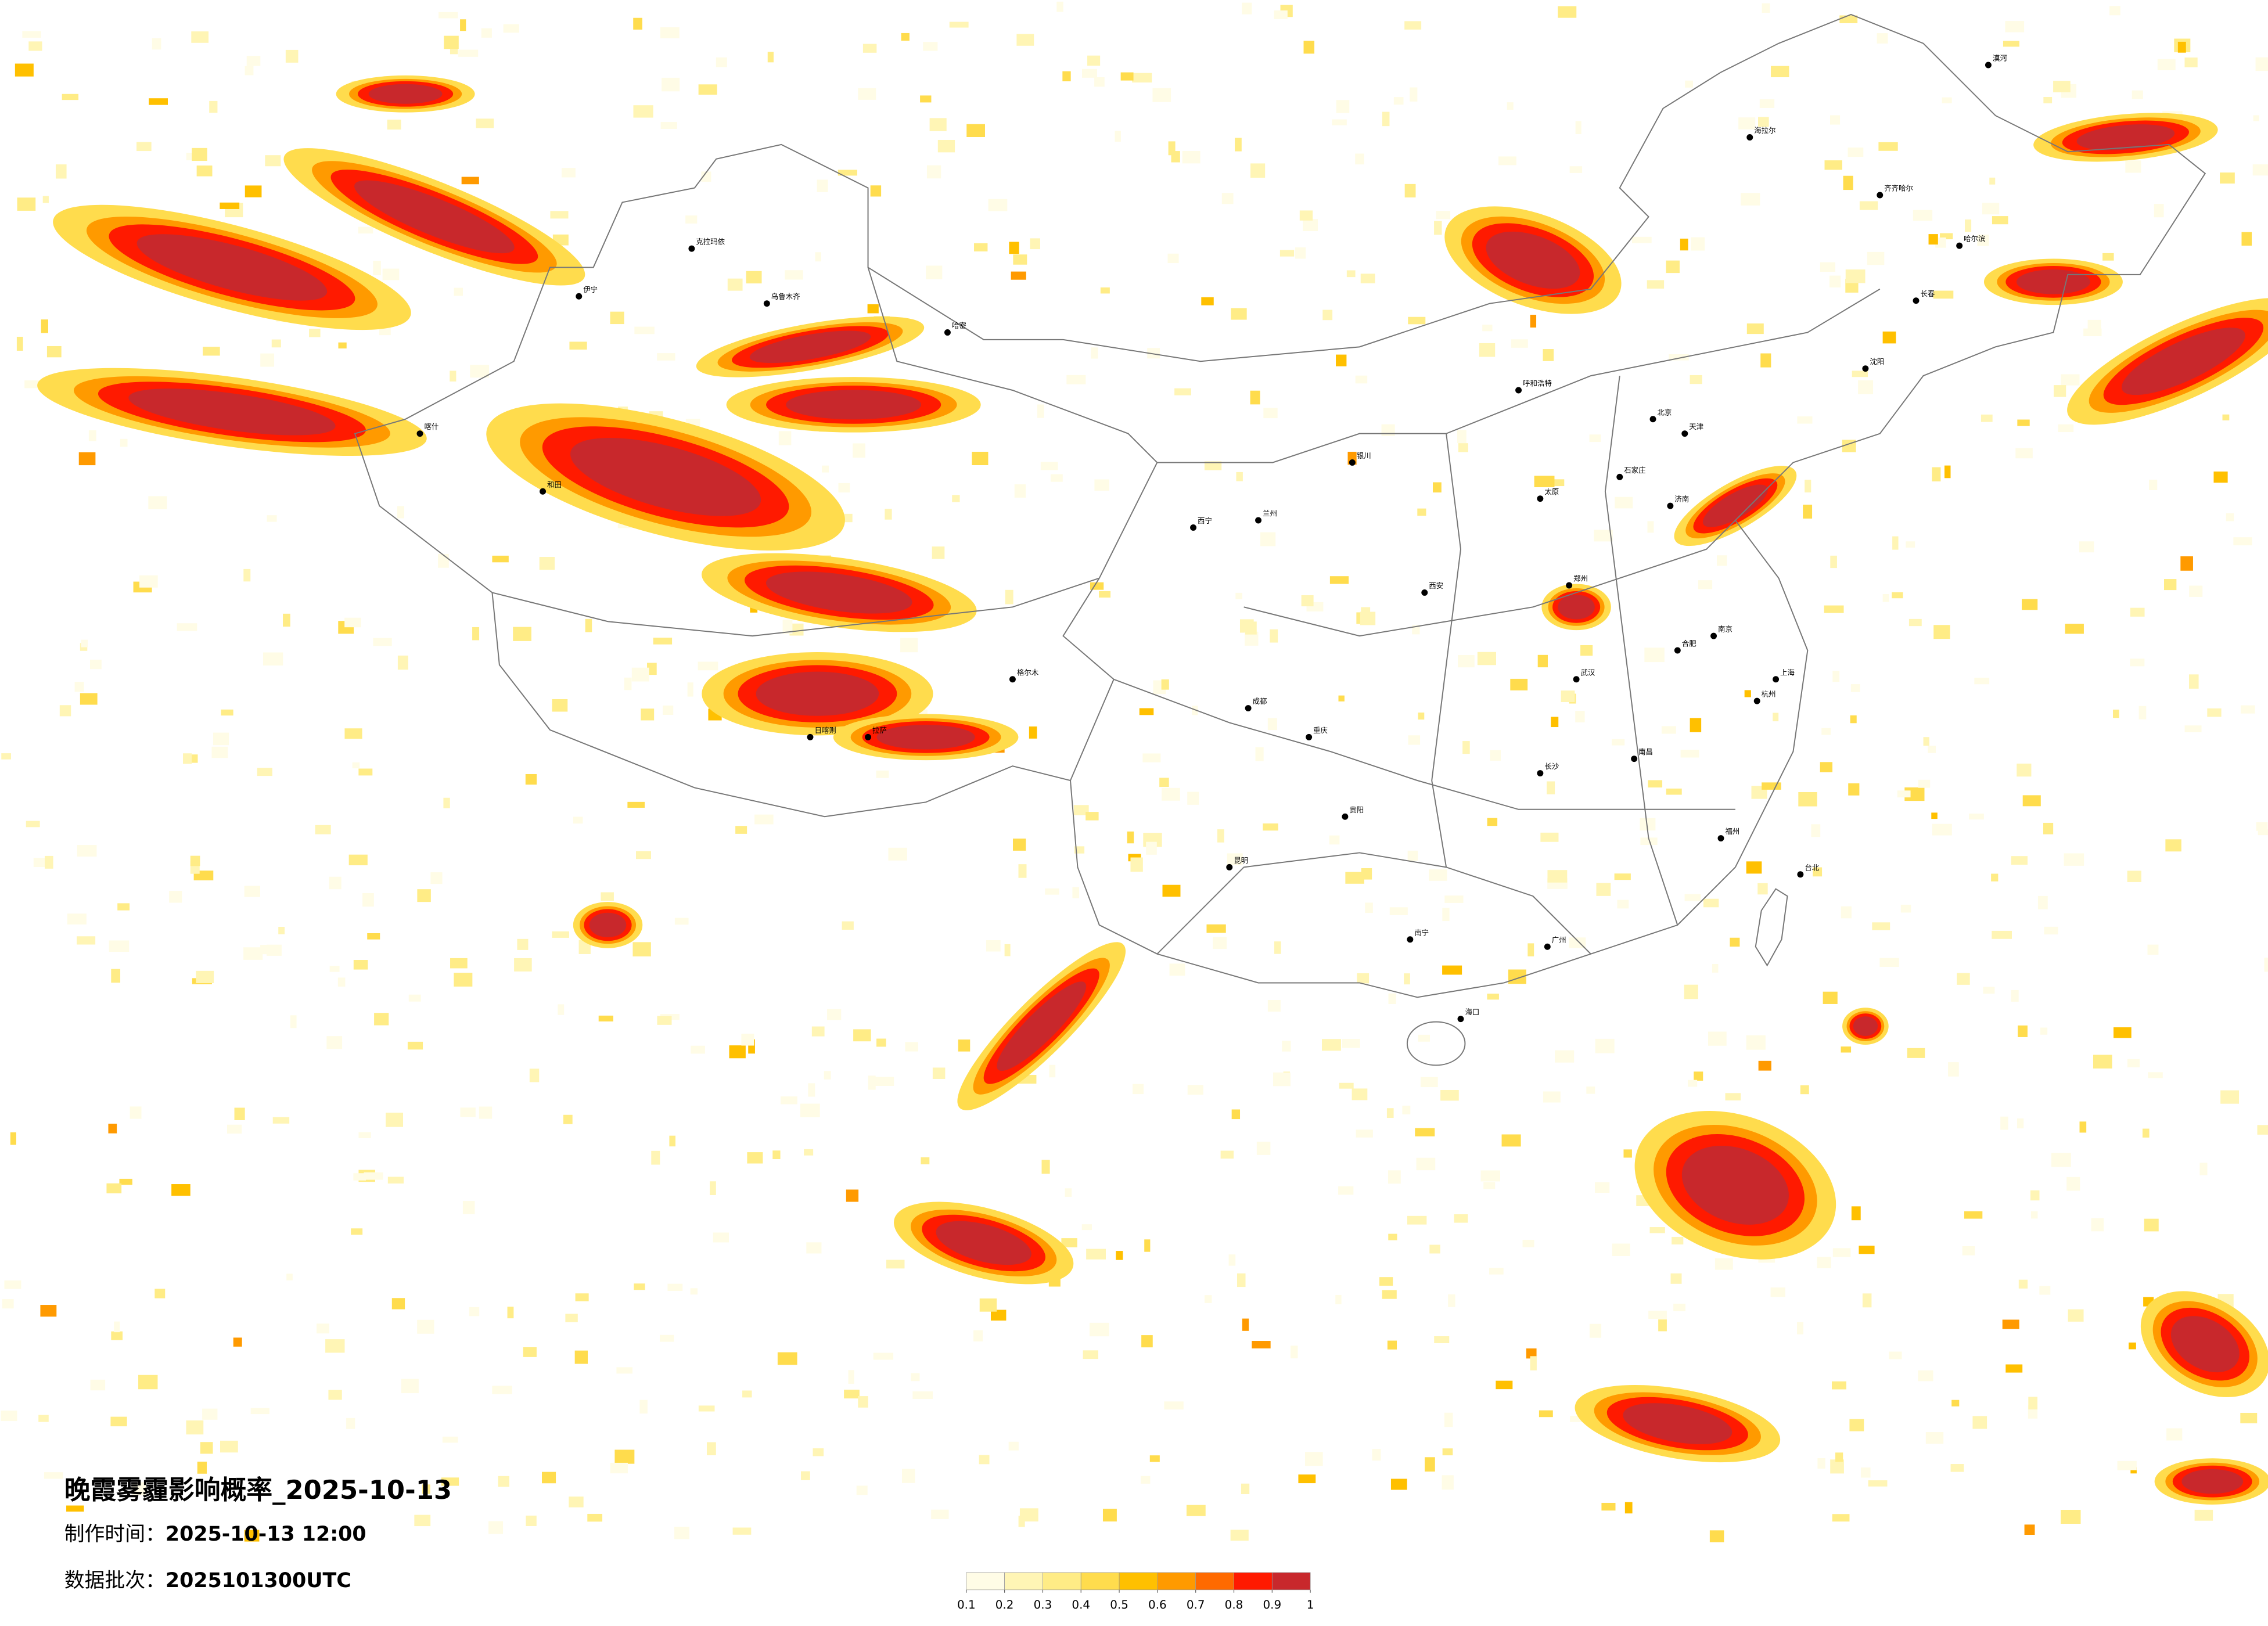 Image resolution: width=2268 pixels, height=1626 pixels. What do you see at coordinates (1157, 1604) in the screenshot?
I see `legend-tick-label: 0.6` at bounding box center [1157, 1604].